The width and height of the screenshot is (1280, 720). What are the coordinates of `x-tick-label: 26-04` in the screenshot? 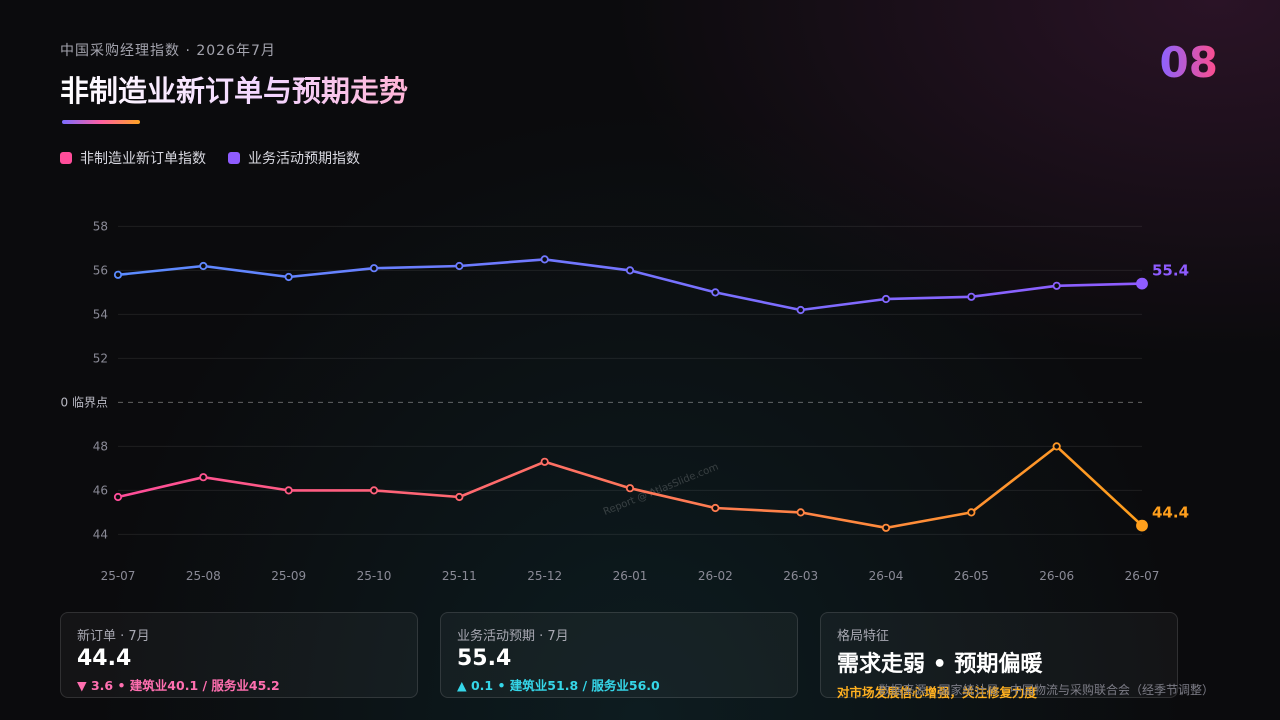 It's located at (886, 576).